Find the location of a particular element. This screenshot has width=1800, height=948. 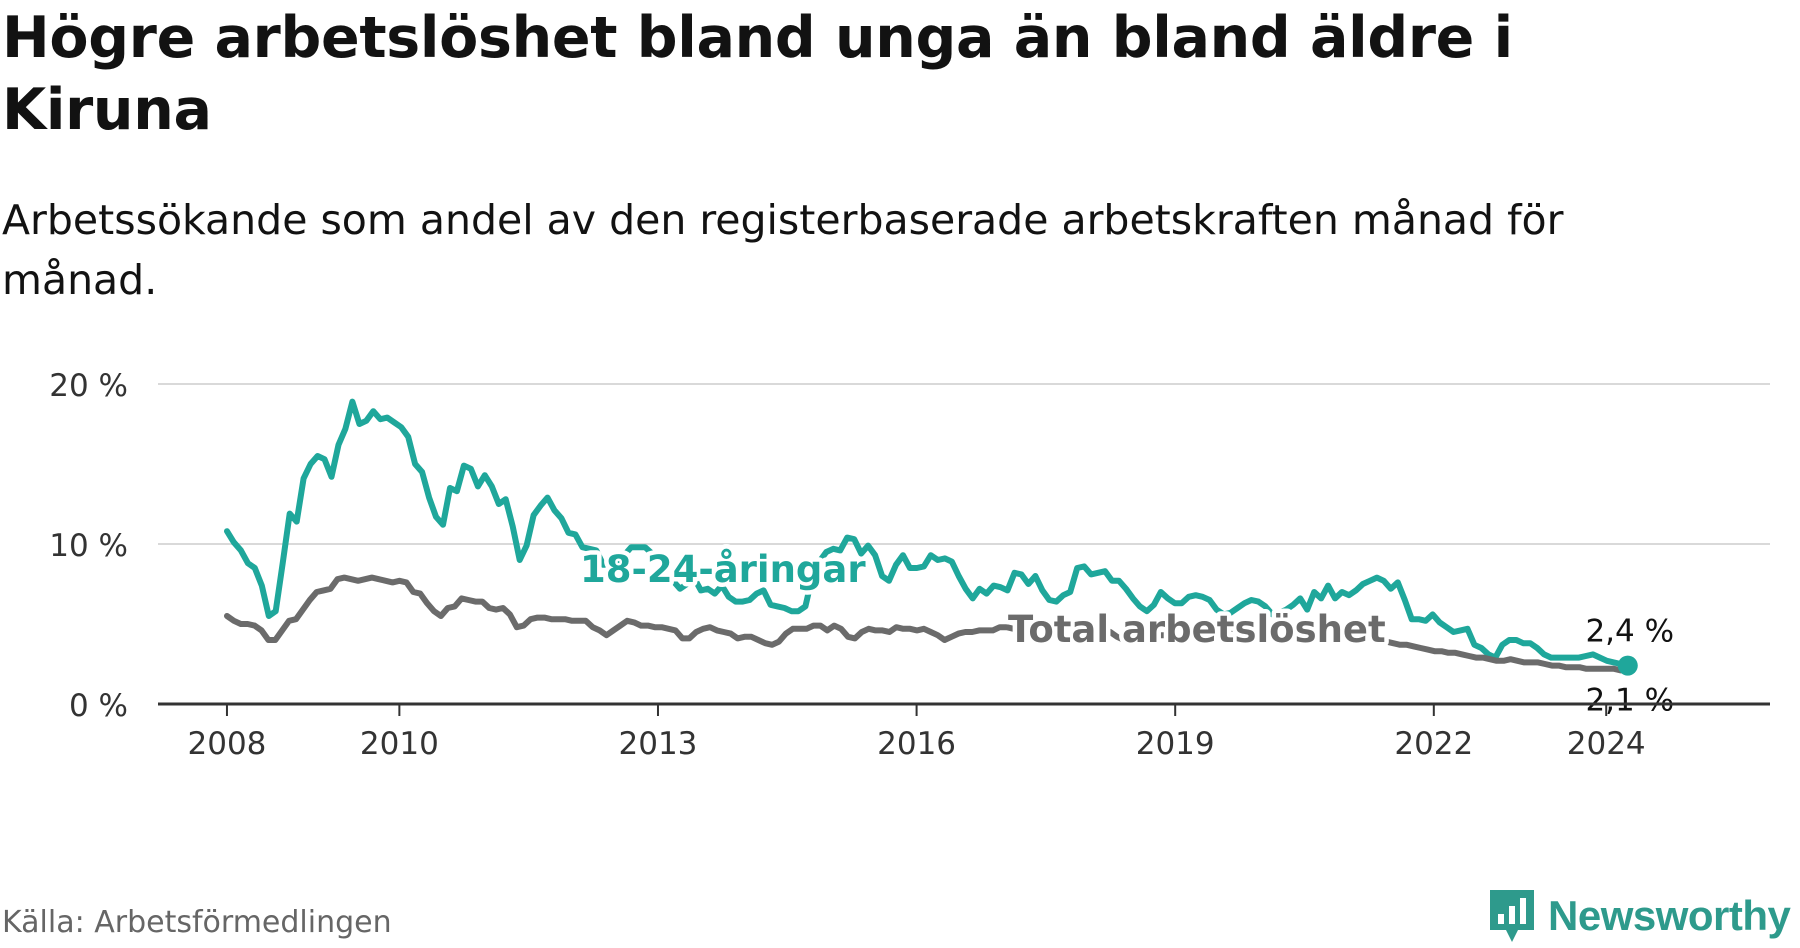

end-value-label-0: 2,4 % is located at coordinates (1629, 632).